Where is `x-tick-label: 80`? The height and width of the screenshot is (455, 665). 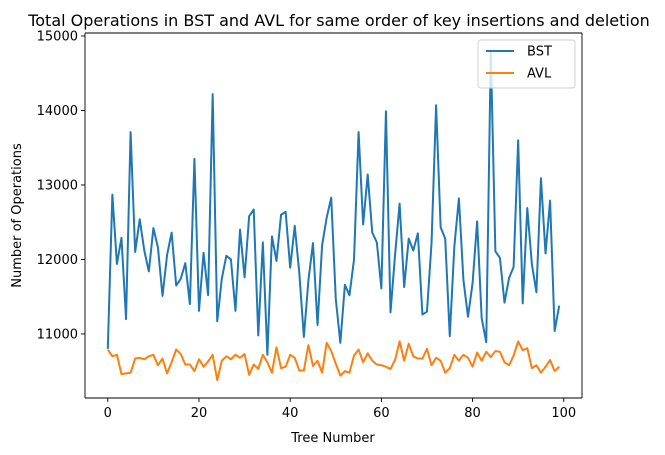
x-tick-label: 80 is located at coordinates (472, 413).